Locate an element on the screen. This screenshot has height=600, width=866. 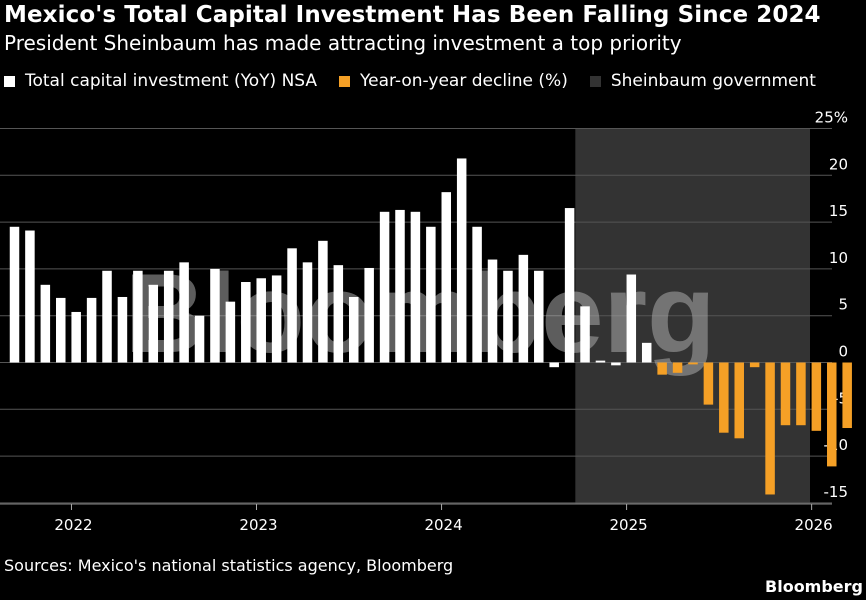
bloomberg-logo: Bloomberg is located at coordinates (814, 586).